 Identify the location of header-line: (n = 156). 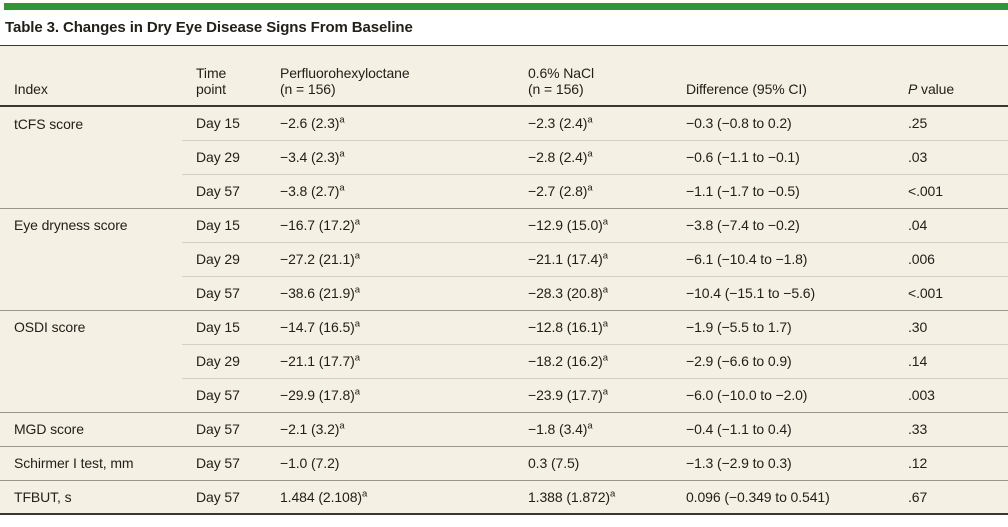
(556, 89).